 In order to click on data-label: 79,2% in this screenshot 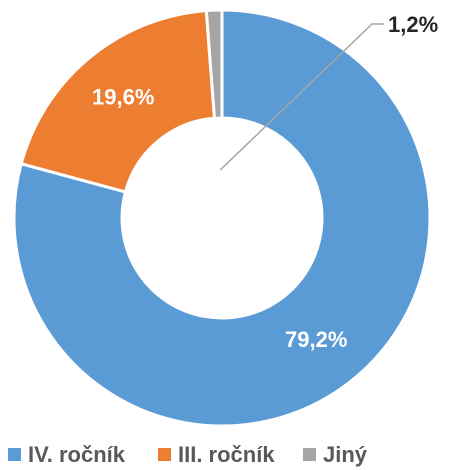, I will do `click(316, 339)`.